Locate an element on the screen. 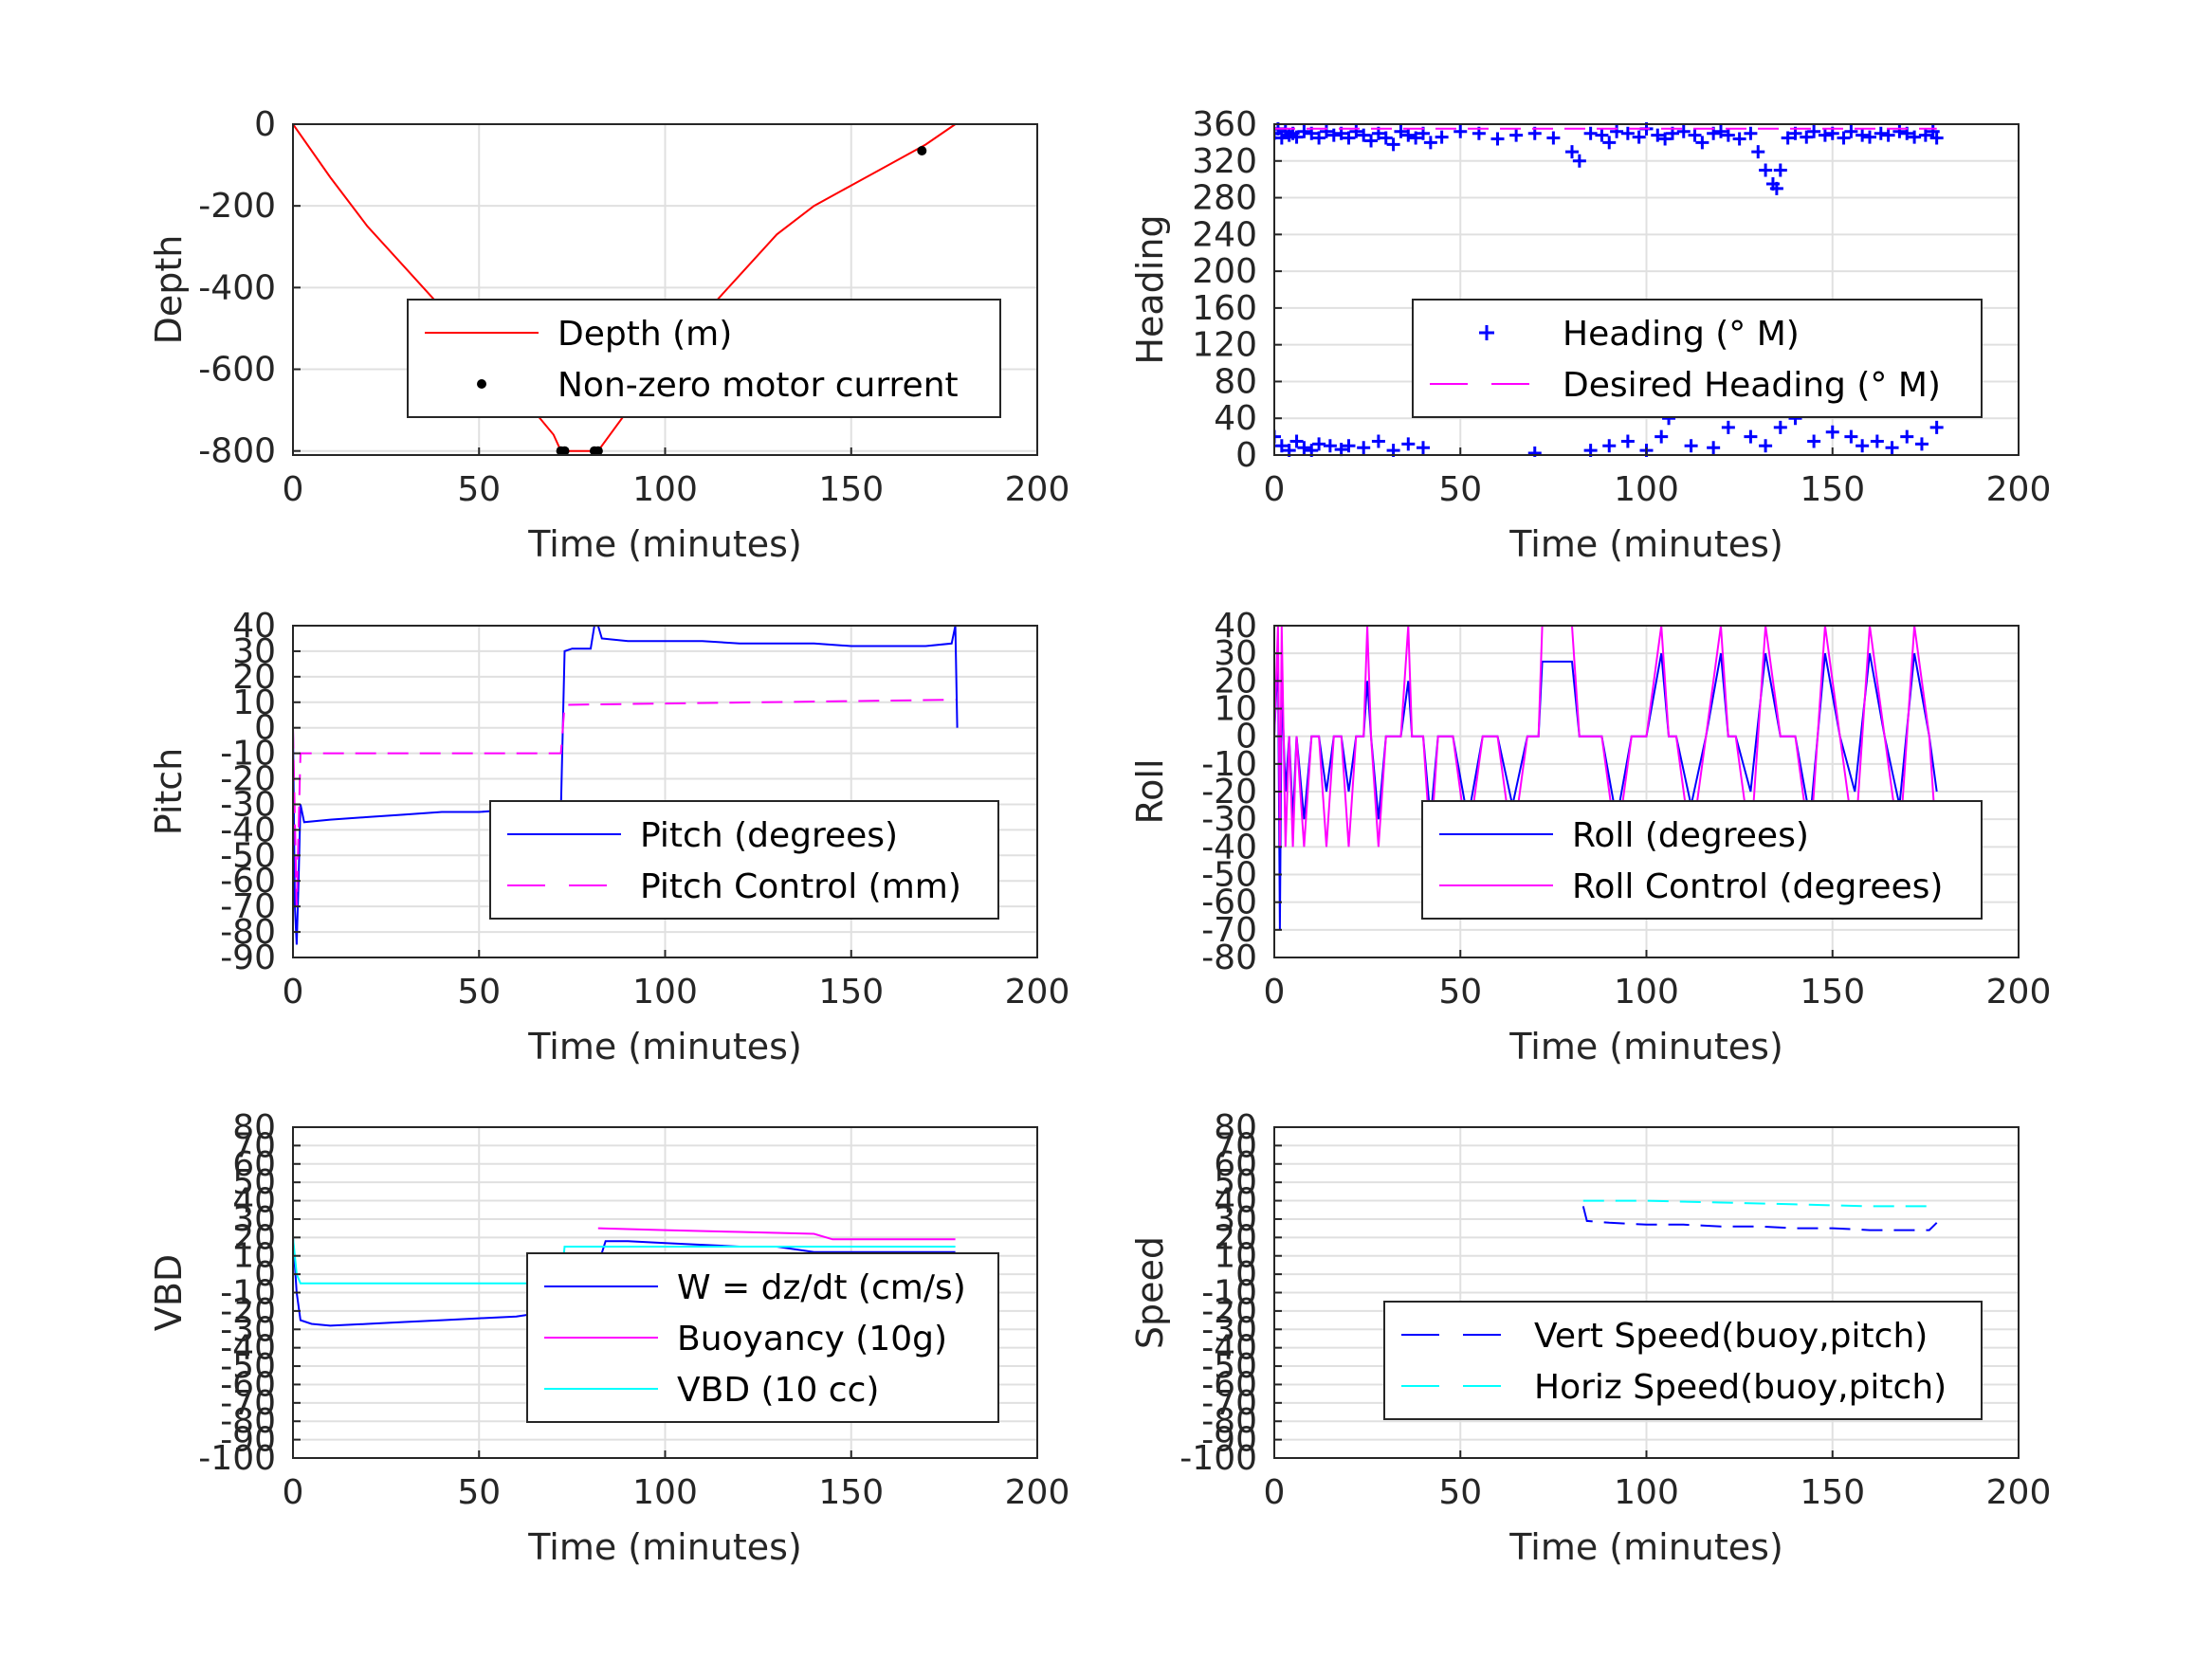 Image resolution: width=2212 pixels, height=1659 pixels. y-axis-label: Pitch is located at coordinates (169, 792).